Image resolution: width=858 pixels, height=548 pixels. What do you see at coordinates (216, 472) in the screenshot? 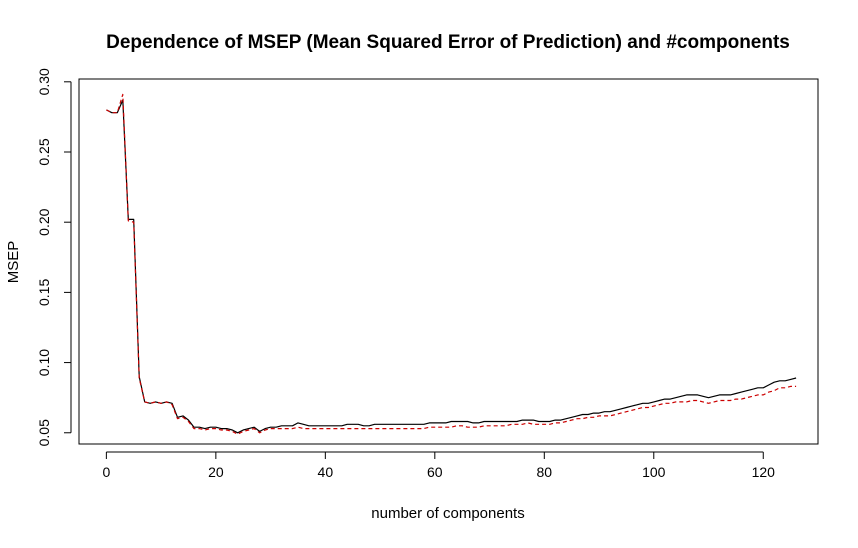
I see `x-tick-label: 20` at bounding box center [216, 472].